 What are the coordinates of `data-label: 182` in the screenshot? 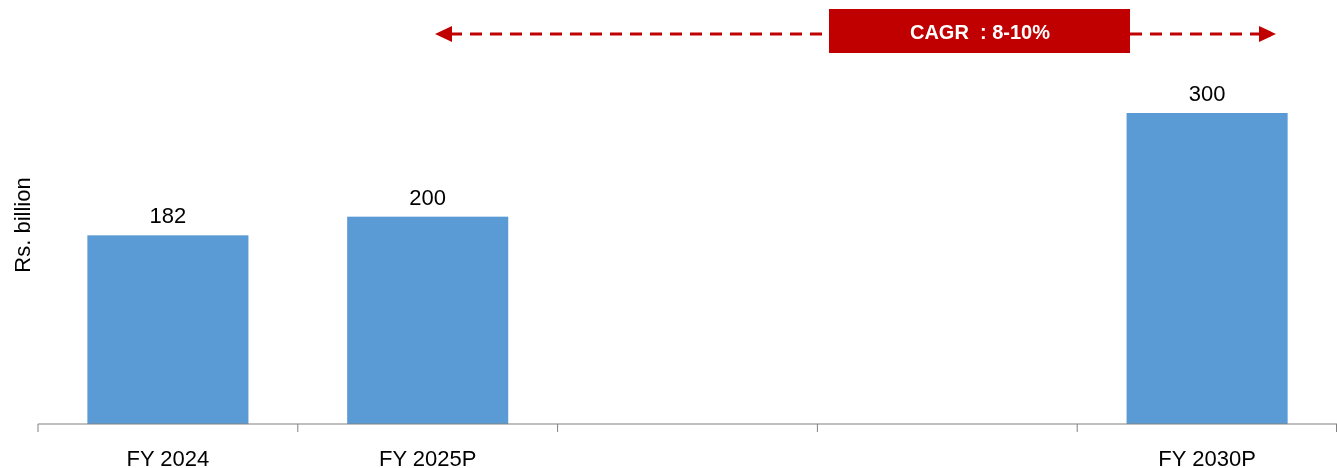 It's located at (168, 216).